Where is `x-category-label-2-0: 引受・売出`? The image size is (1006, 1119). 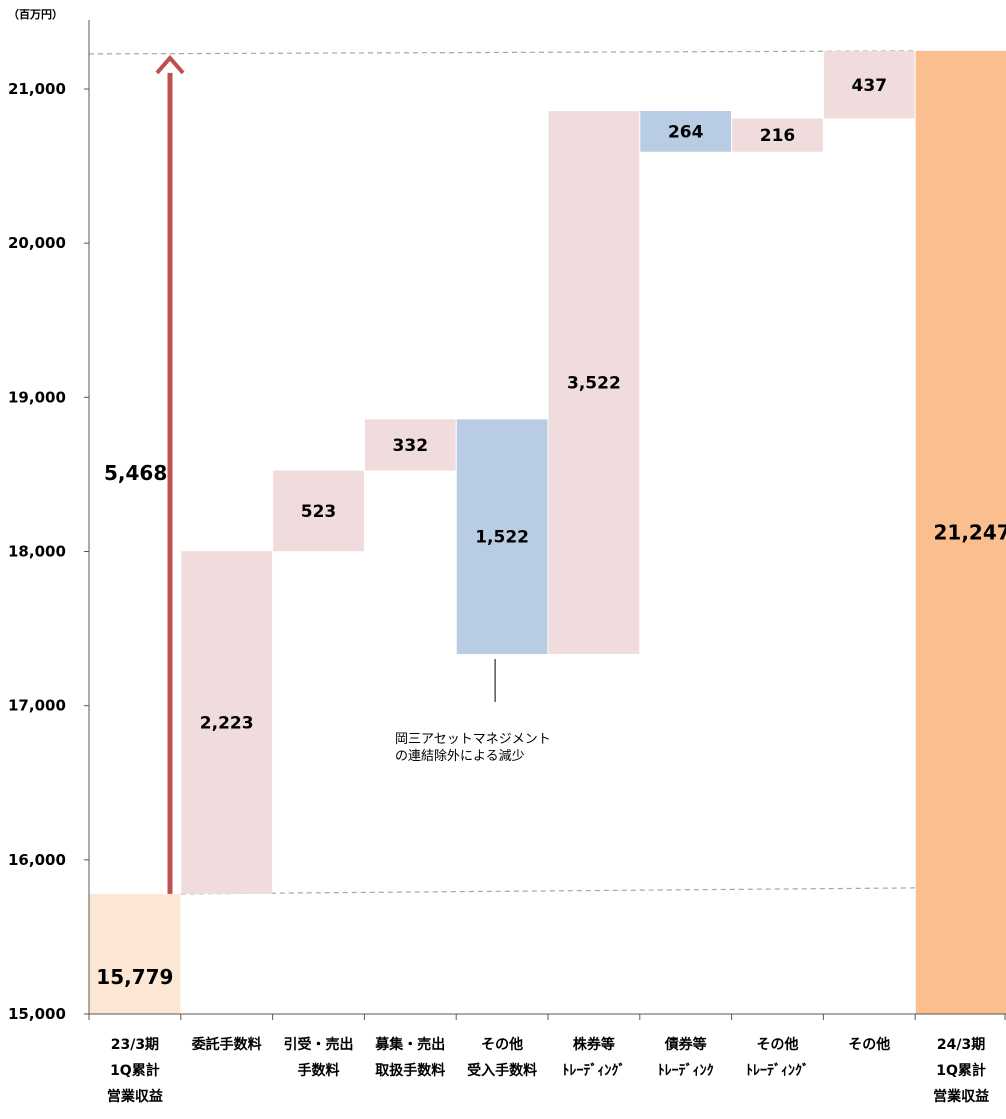 x-category-label-2-0: 引受・売出 is located at coordinates (319, 1044).